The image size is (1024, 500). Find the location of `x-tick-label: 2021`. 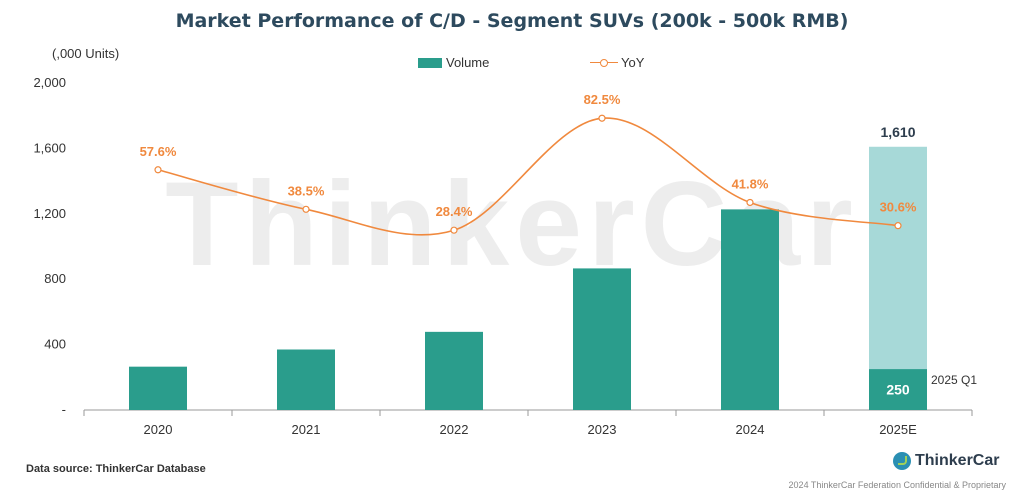

x-tick-label: 2021 is located at coordinates (306, 429).